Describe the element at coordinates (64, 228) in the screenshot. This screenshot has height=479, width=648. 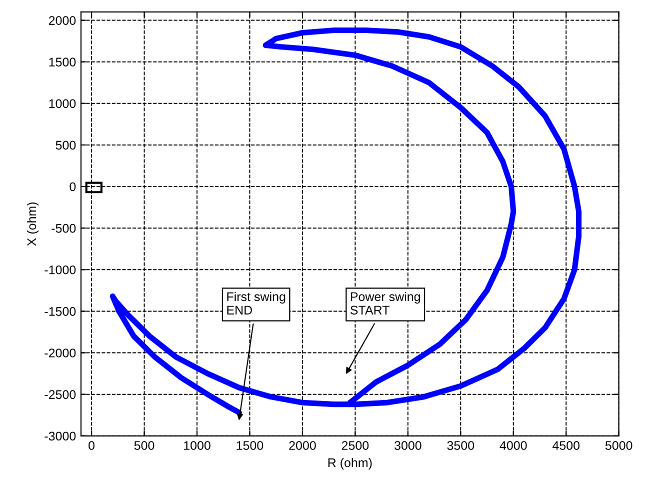
I see `y-tick-label: -500` at that location.